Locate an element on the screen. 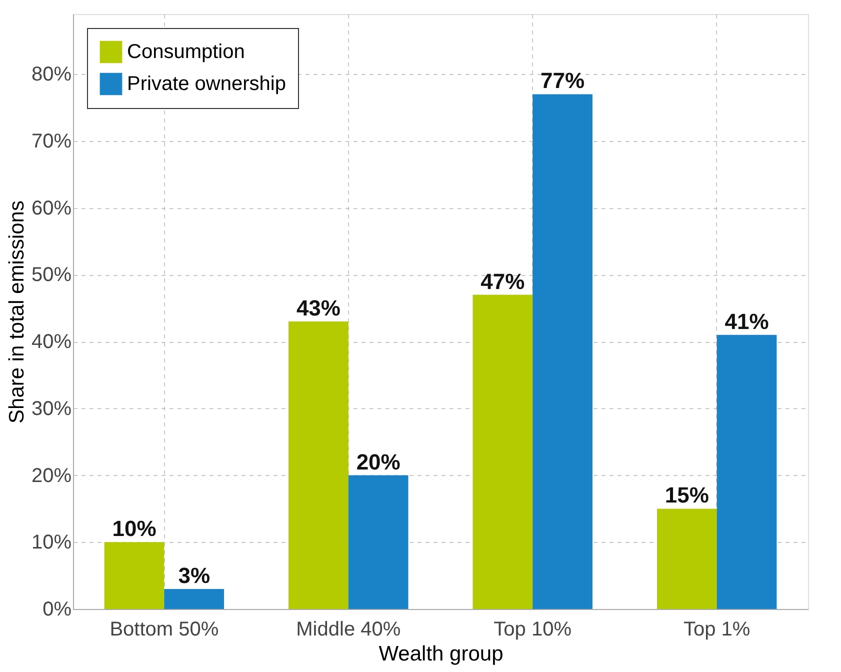 The height and width of the screenshot is (672, 841). y-tick-label: 70% is located at coordinates (51, 141).